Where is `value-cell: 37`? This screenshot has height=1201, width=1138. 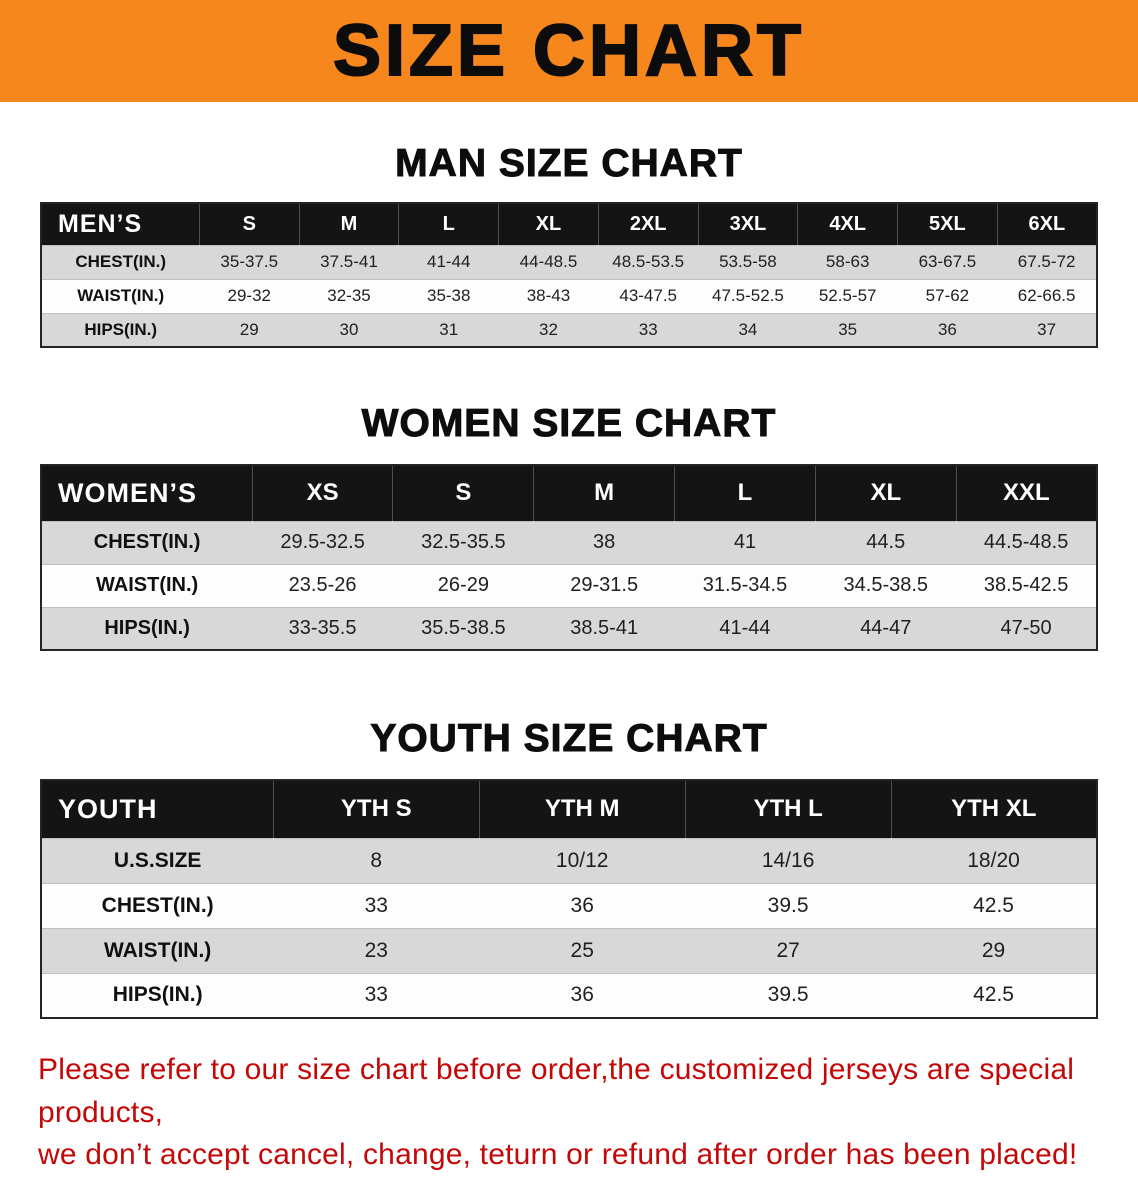
value-cell: 37 is located at coordinates (1047, 329).